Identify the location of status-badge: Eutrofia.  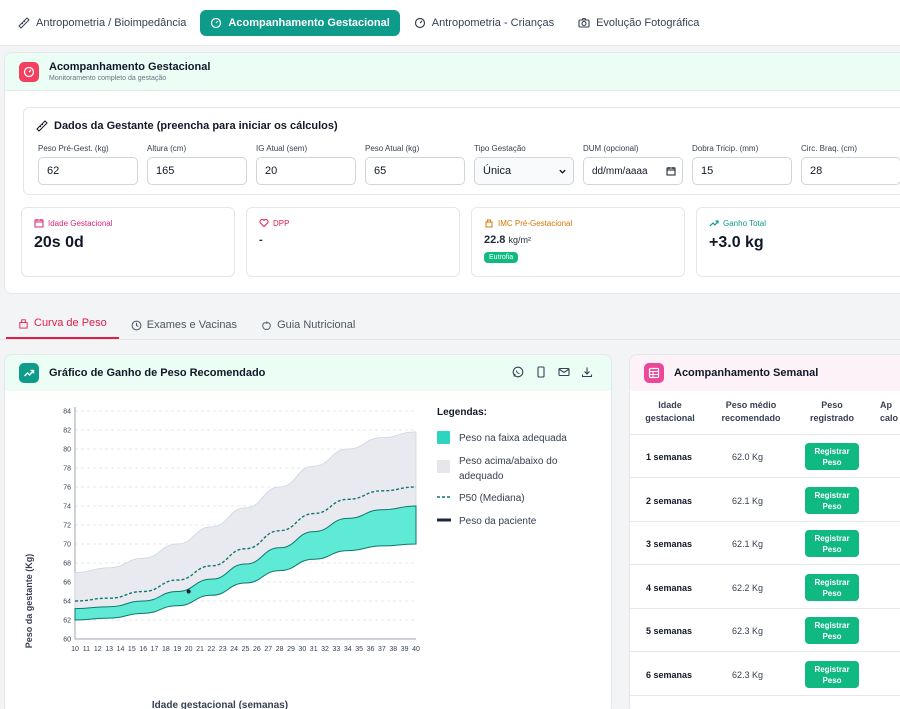
(501, 257).